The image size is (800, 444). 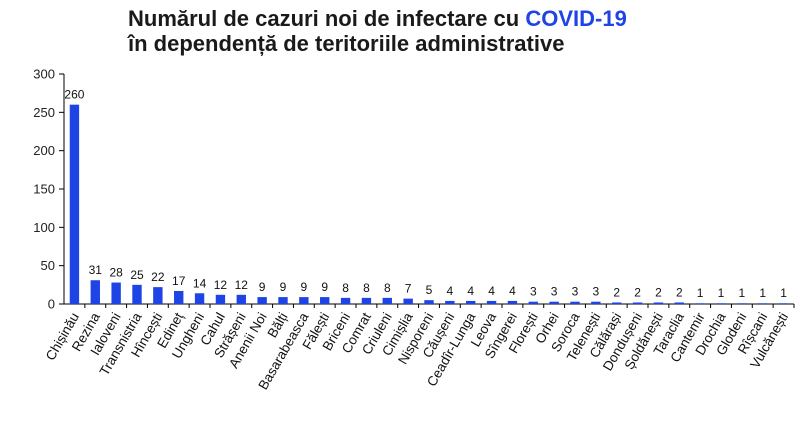 I want to click on y-axis: 0 50 100 150 200 250 300, so click(x=49, y=189).